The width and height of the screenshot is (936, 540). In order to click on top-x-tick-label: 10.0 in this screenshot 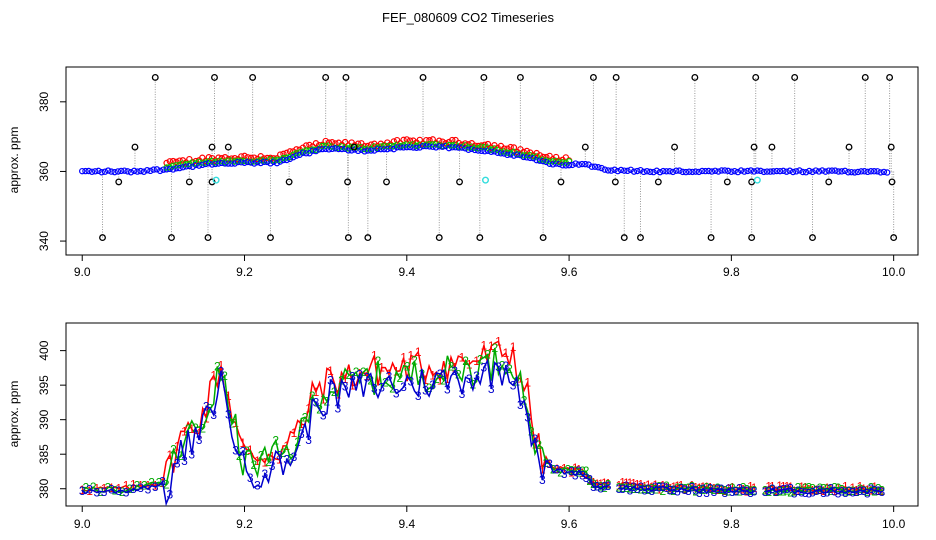, I will do `click(894, 272)`.